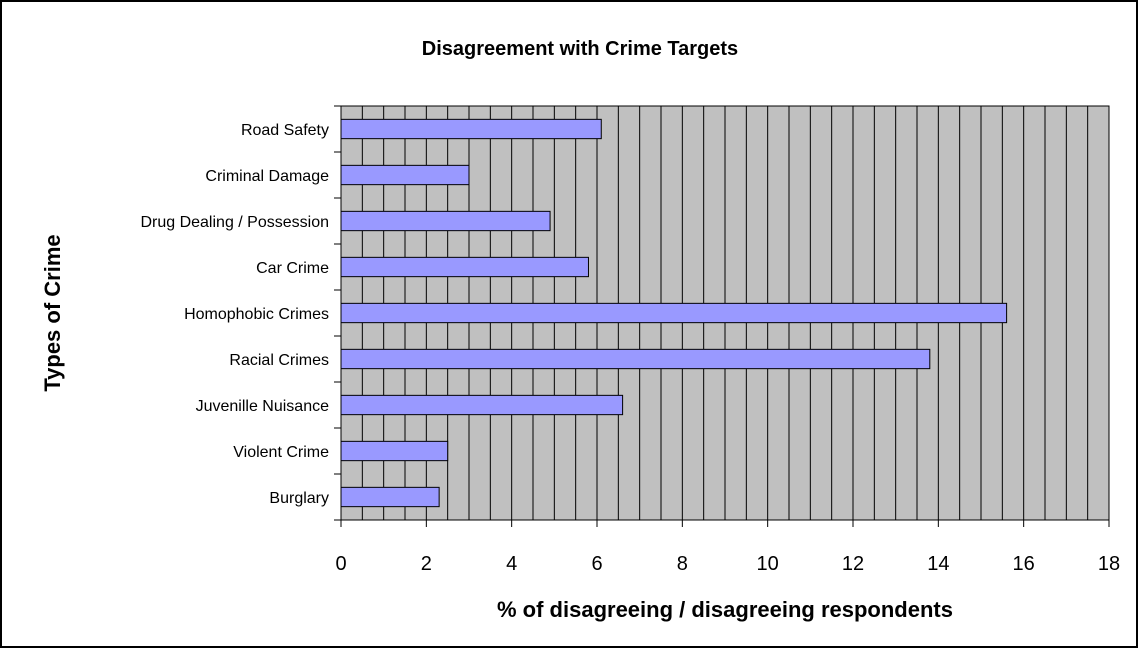  I want to click on category-label: Criminal Damage, so click(267, 176).